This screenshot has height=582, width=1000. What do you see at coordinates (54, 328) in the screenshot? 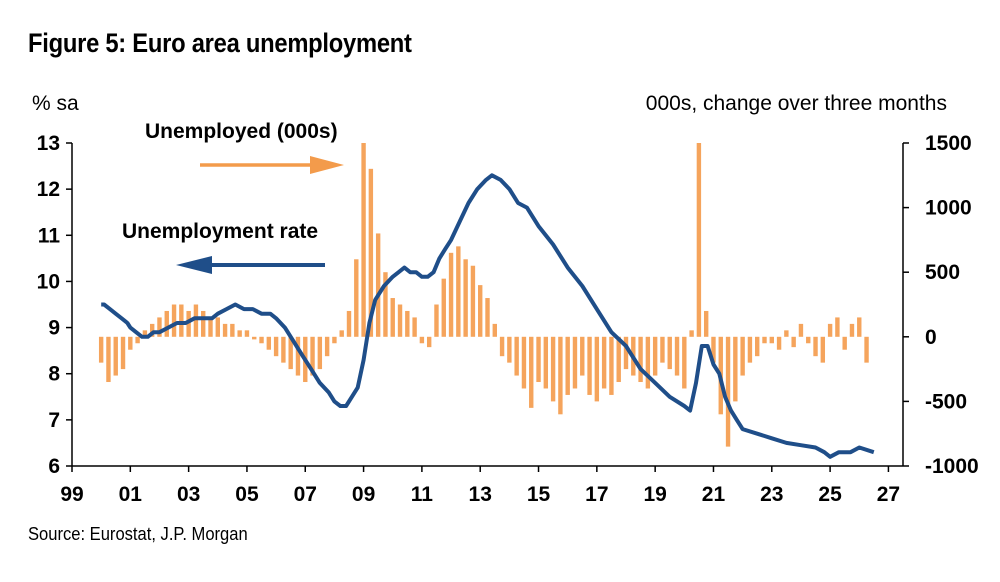
I see `left-axis-tick-label: 9` at bounding box center [54, 328].